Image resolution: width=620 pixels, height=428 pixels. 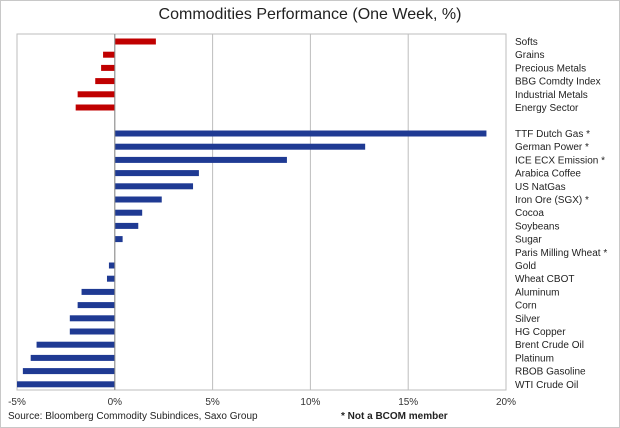 I want to click on category-label: HG Copper, so click(x=540, y=332).